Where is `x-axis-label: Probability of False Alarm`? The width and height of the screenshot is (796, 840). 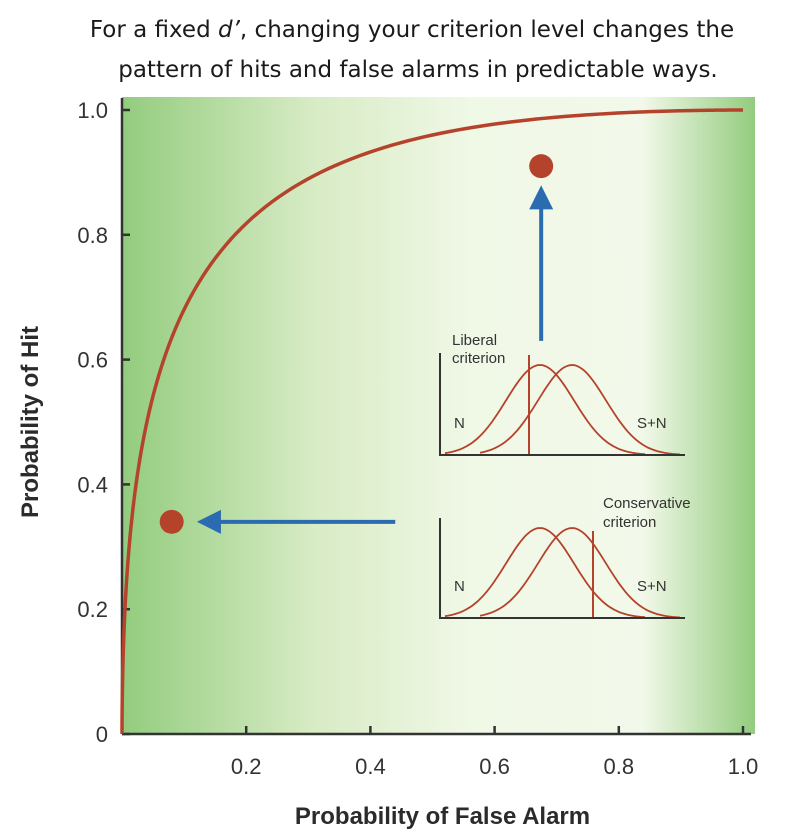
x-axis-label: Probability of False Alarm is located at coordinates (442, 816).